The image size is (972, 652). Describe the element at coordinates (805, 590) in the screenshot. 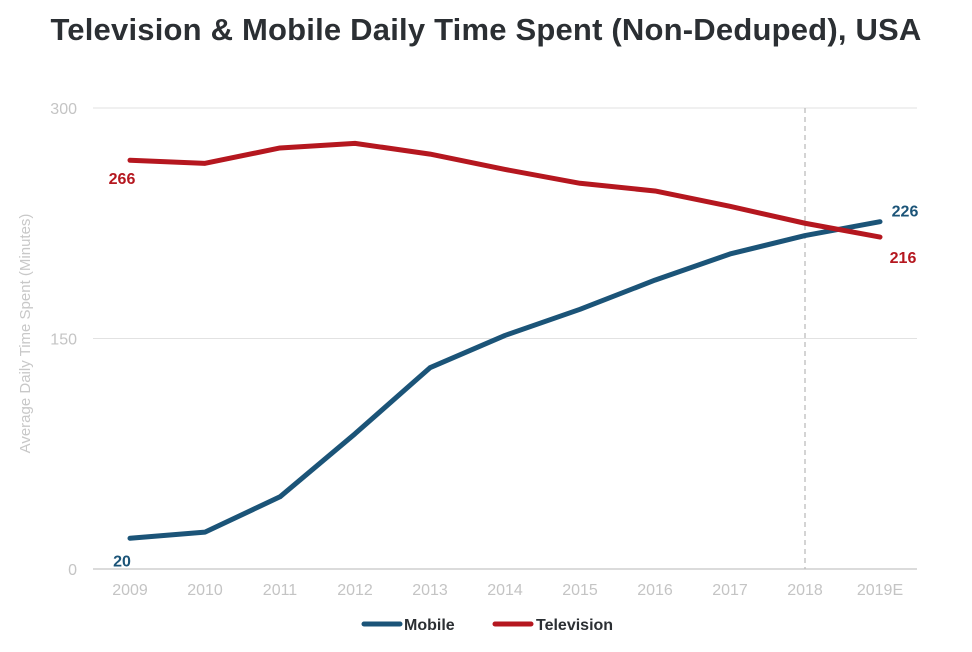

I see `x-tick-label: 2018` at that location.